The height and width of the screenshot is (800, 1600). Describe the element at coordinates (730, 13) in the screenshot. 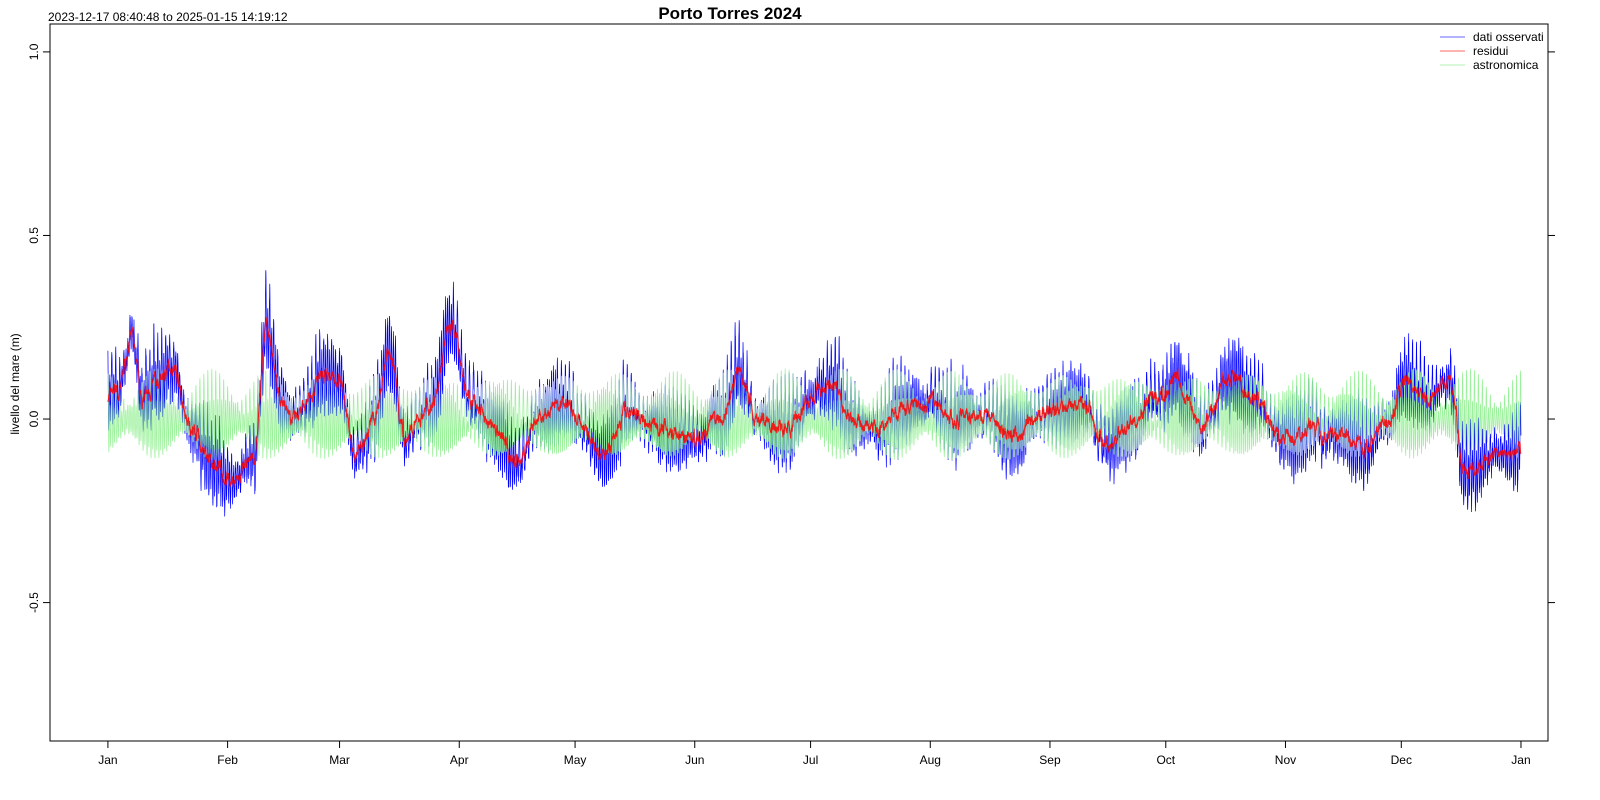

I see `chart-title: Porto Torres 2024` at that location.